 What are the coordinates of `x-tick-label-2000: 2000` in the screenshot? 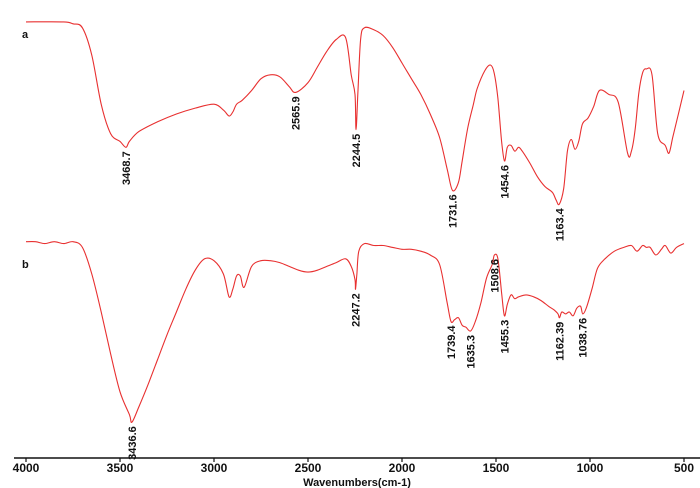 It's located at (402, 468).